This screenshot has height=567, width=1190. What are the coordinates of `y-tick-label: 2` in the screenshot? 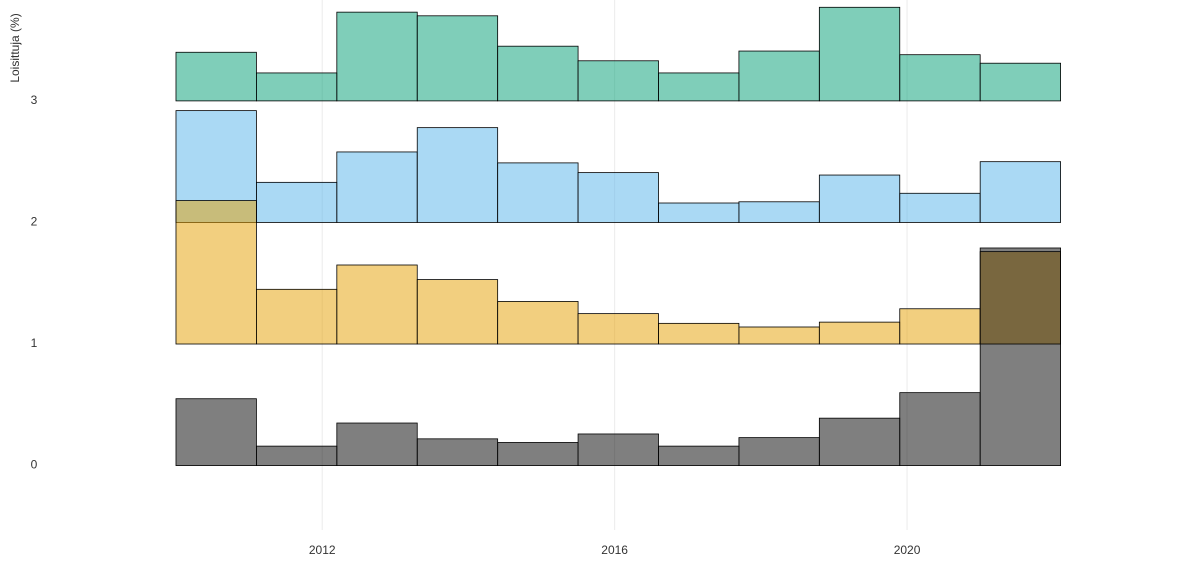 It's located at (34, 222).